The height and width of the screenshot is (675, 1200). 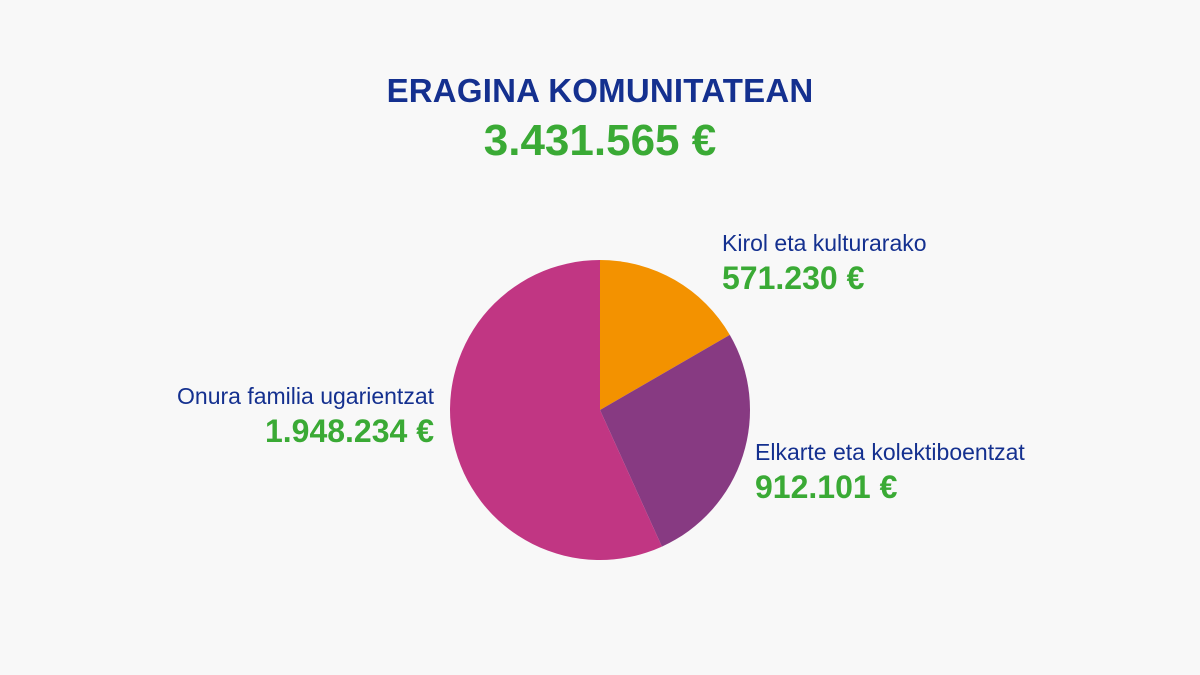 What do you see at coordinates (826, 487) in the screenshot?
I see `label-elkarte-value: 912.101 €` at bounding box center [826, 487].